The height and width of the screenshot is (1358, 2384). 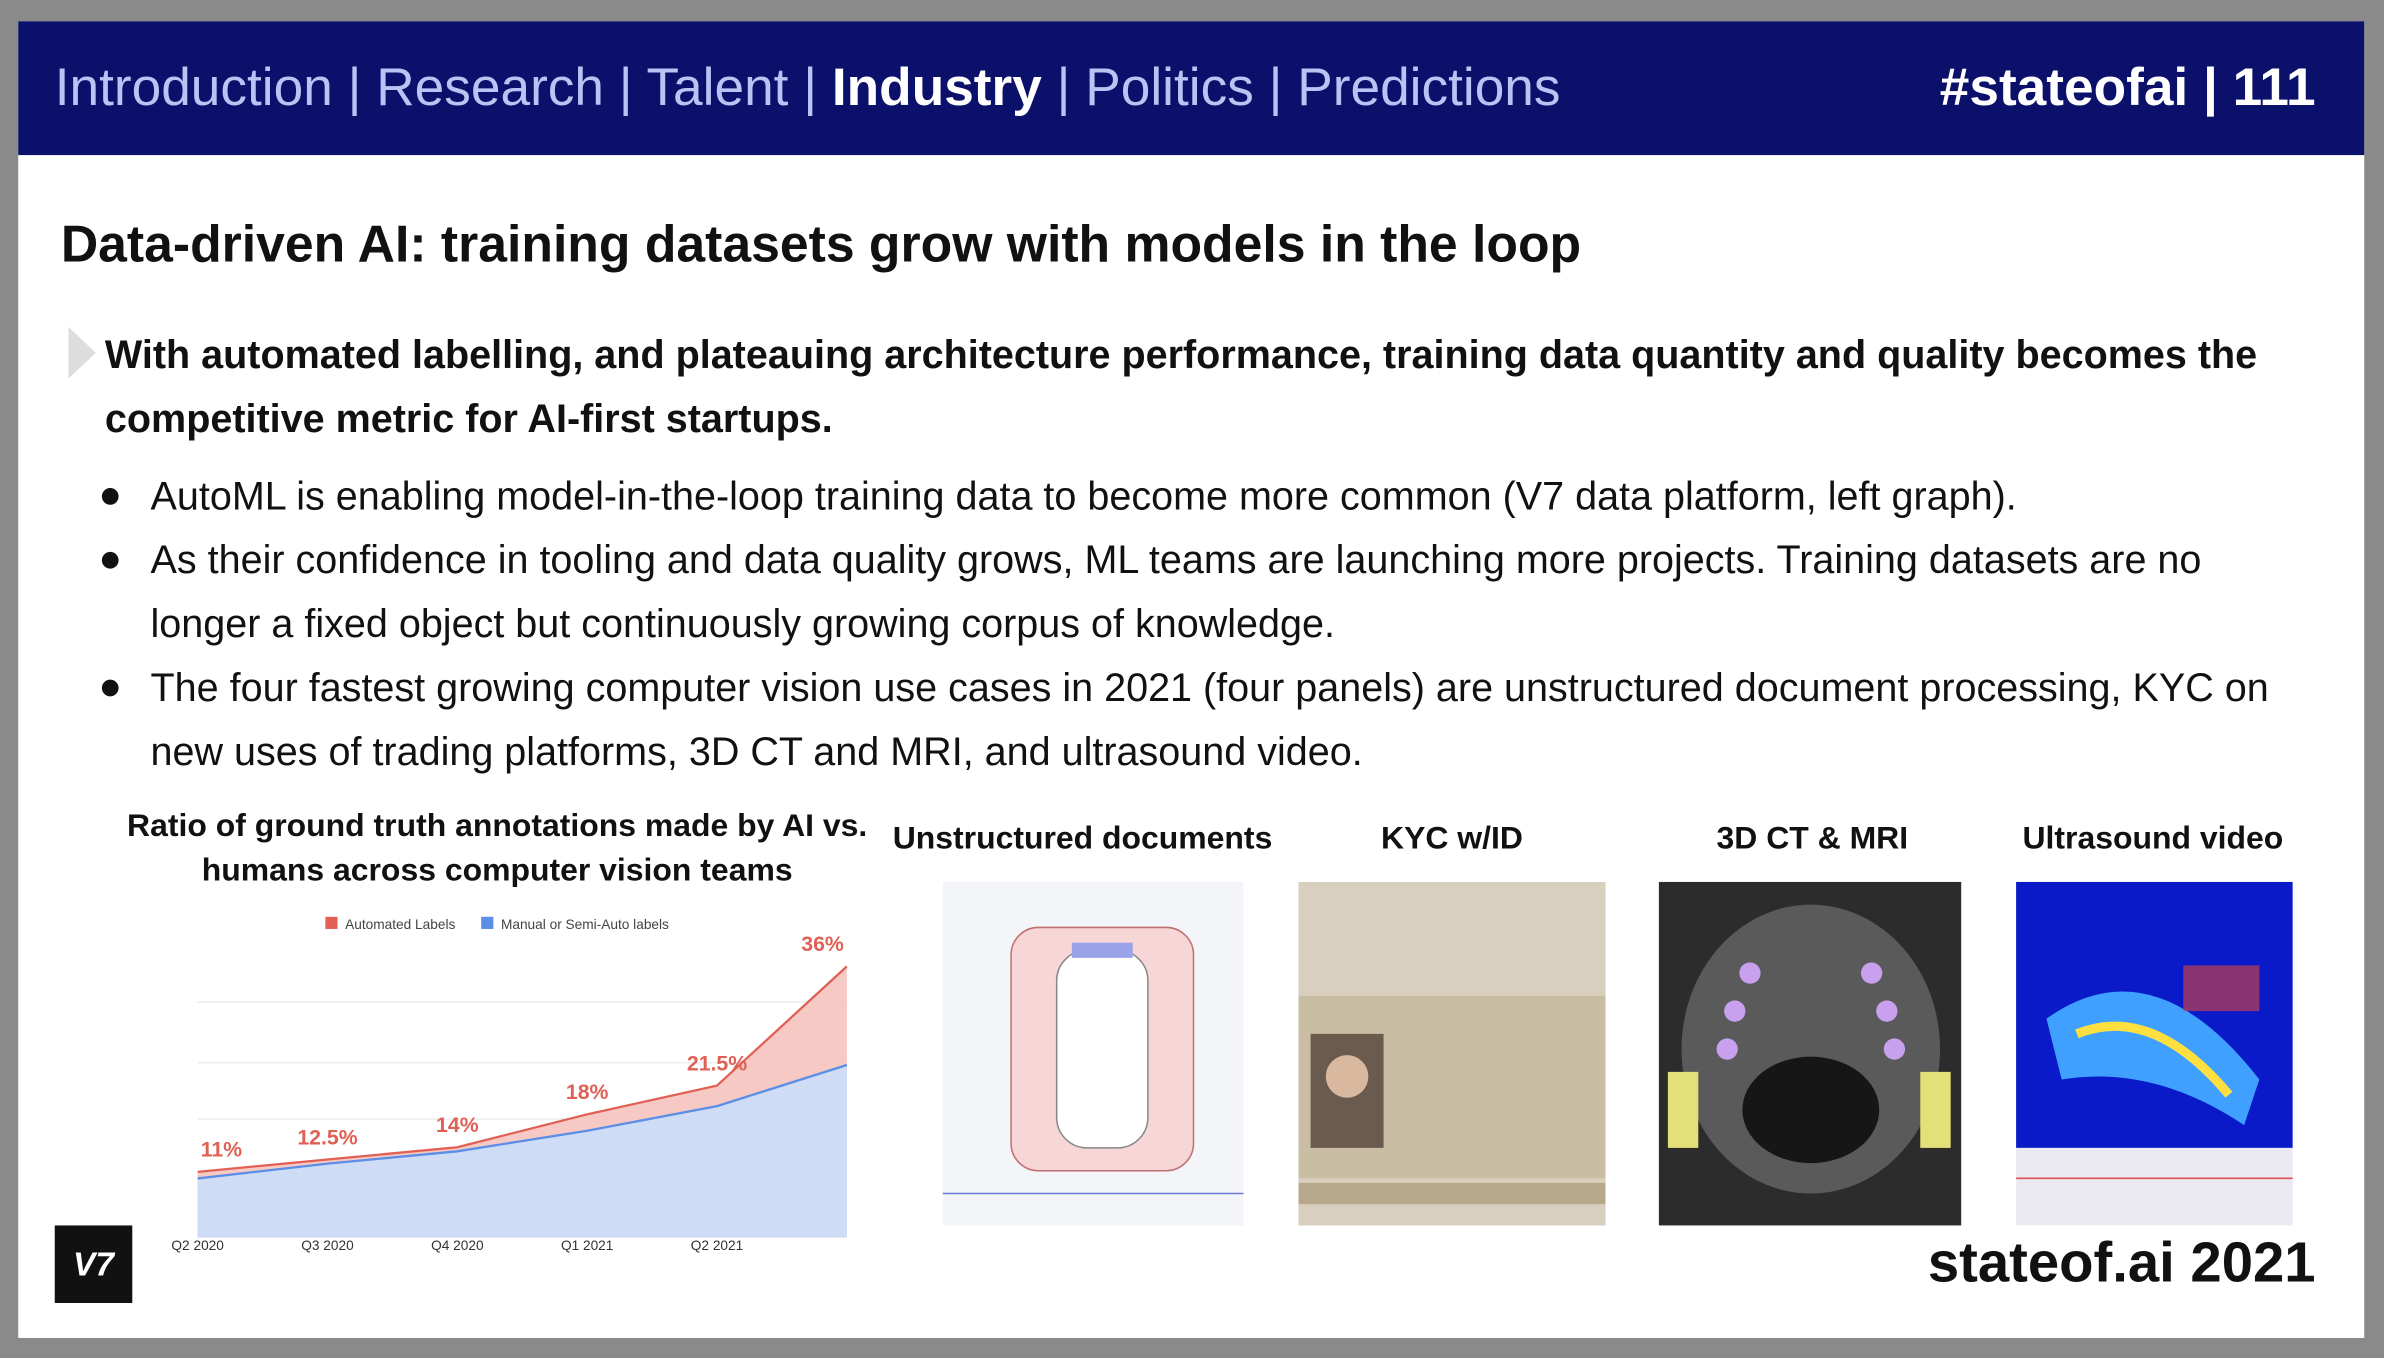 I want to click on x-tick-label: Q1 2021, so click(x=587, y=1245).